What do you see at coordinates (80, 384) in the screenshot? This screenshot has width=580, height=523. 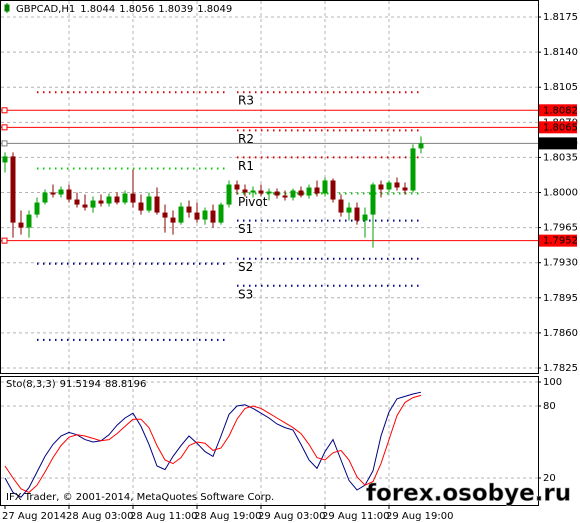 I see `indicator-main-value: 91.5194` at bounding box center [80, 384].